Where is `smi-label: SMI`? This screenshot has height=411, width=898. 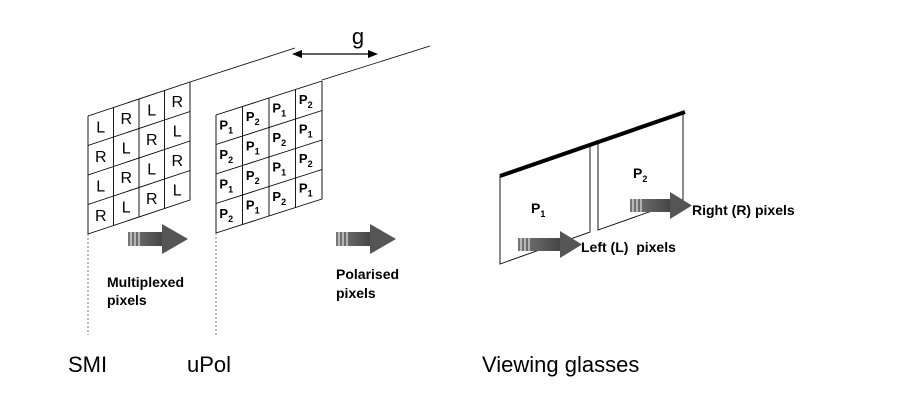
smi-label: SMI is located at coordinates (87, 364).